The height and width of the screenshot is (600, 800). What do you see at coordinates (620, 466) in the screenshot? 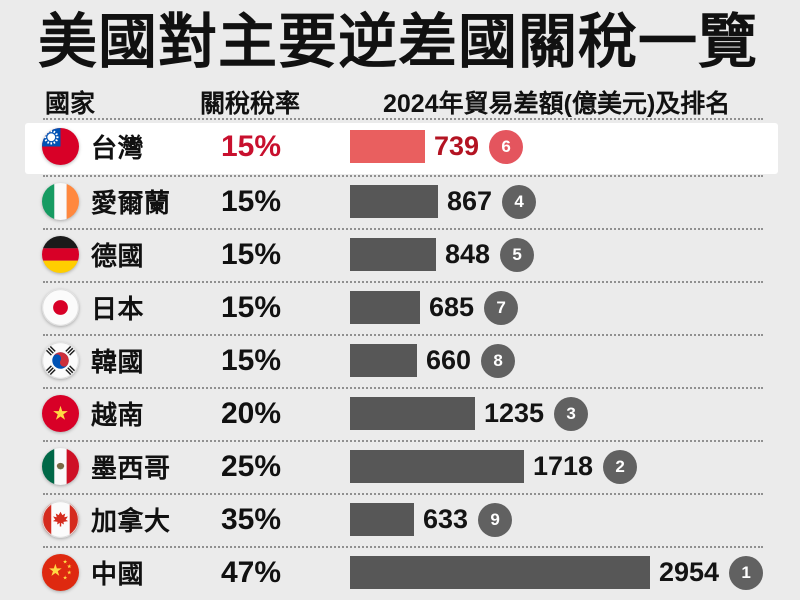
I see `rank-badge: 2` at bounding box center [620, 466].